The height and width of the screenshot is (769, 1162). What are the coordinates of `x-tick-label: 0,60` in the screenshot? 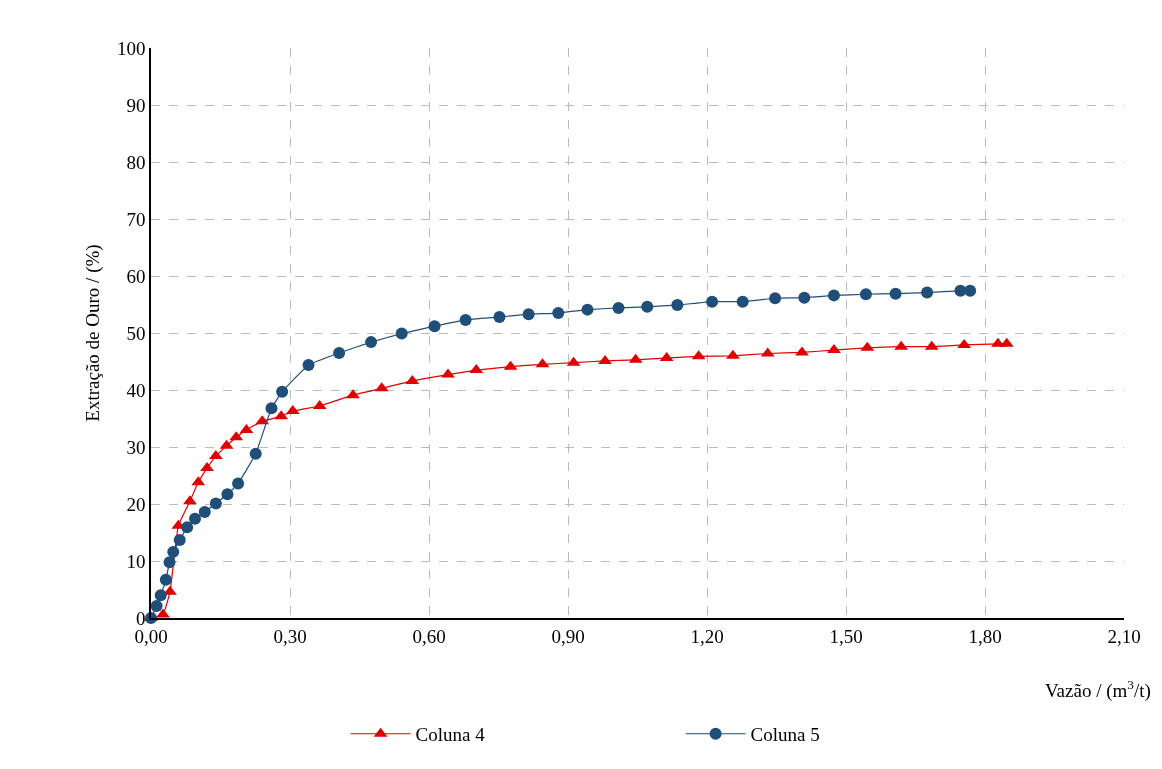 It's located at (429, 636).